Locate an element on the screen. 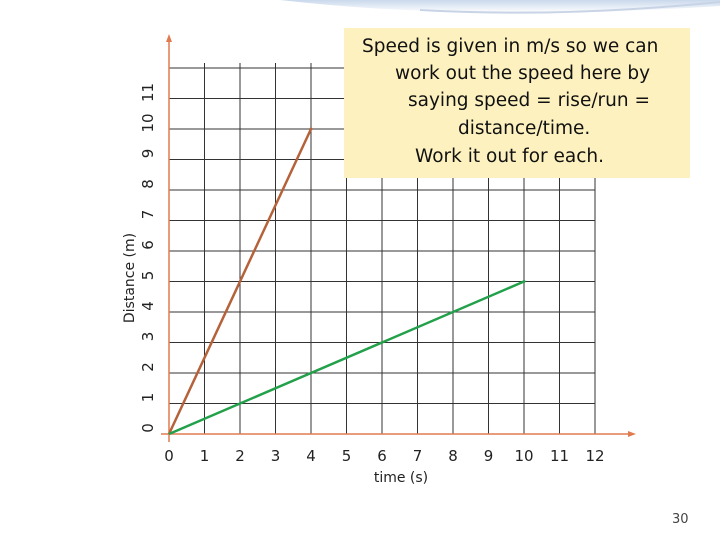 The height and width of the screenshot is (540, 720). y-tick-label: 4 is located at coordinates (148, 306).